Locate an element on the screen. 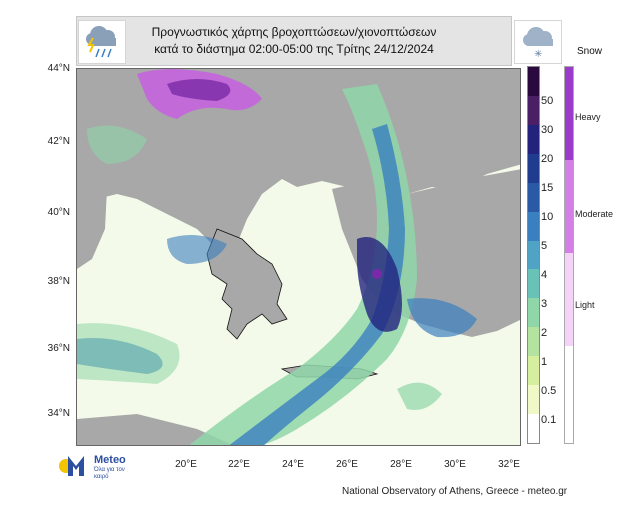  rain-scale-label: 15 is located at coordinates (547, 188).